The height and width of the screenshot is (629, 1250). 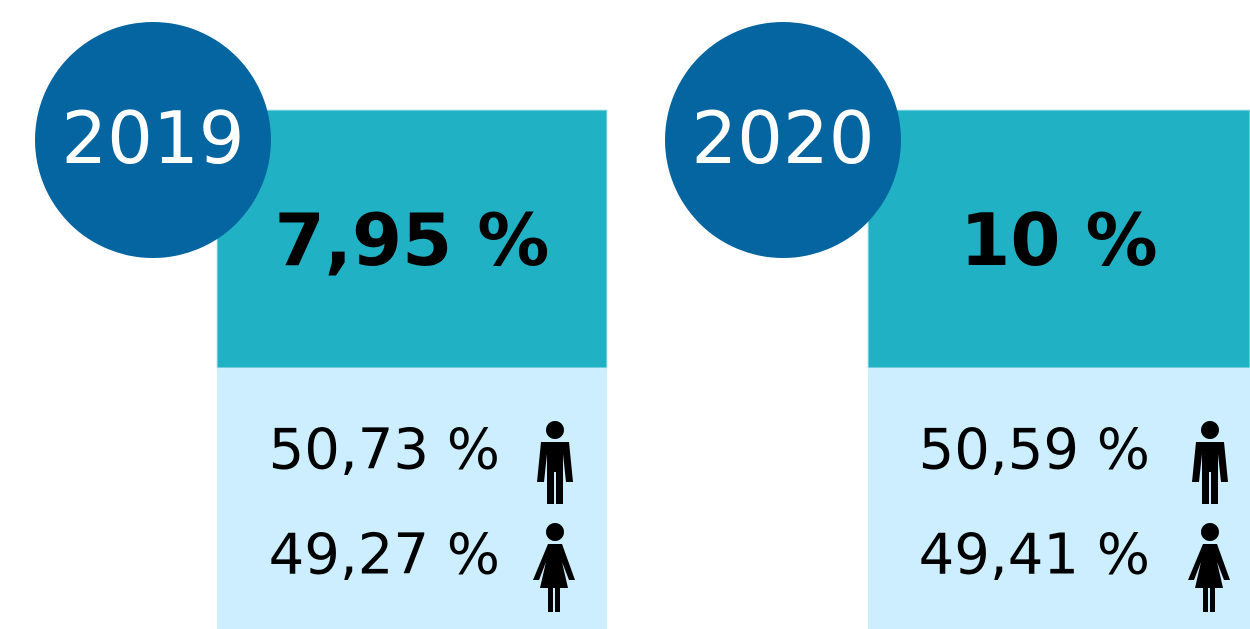 I want to click on total-value: 7,95 %, so click(x=412, y=240).